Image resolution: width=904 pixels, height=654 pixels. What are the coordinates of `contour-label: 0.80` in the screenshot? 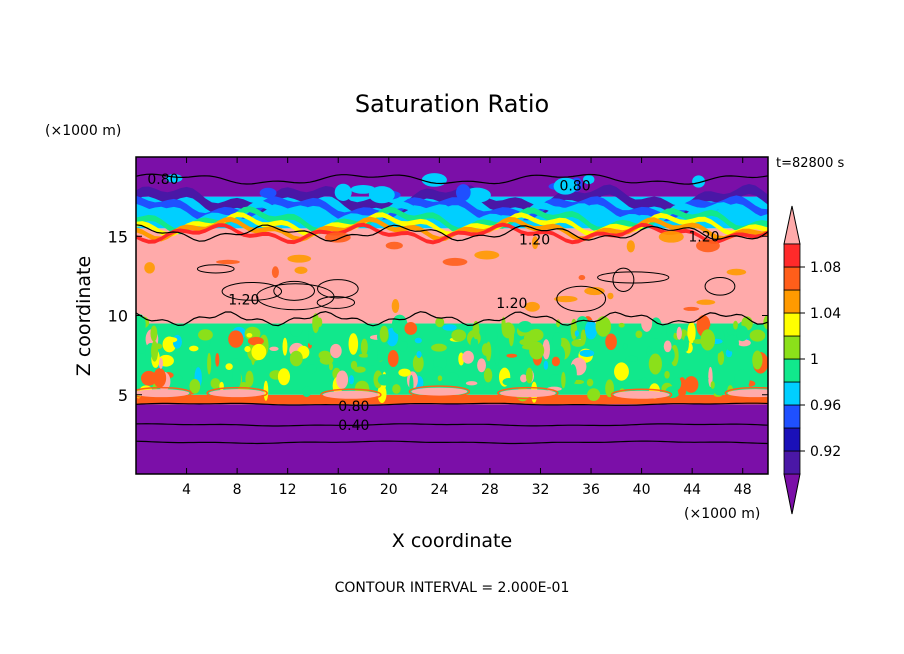 It's located at (574, 187).